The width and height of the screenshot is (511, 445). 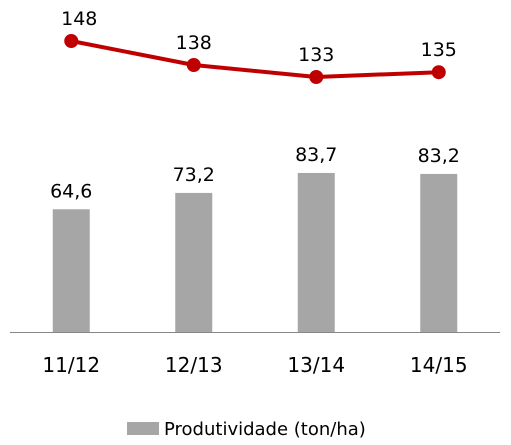 I want to click on x-tick-label: 13/14, so click(x=316, y=365).